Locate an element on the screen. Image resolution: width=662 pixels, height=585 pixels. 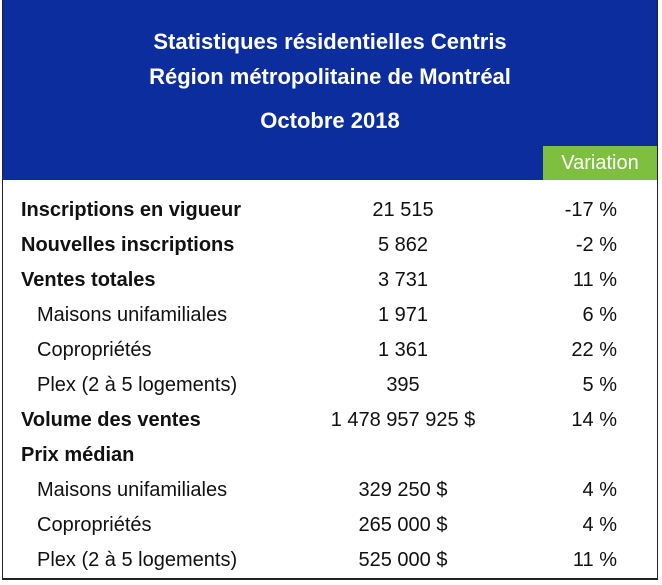
row-label: Ventes totales is located at coordinates (88, 280).